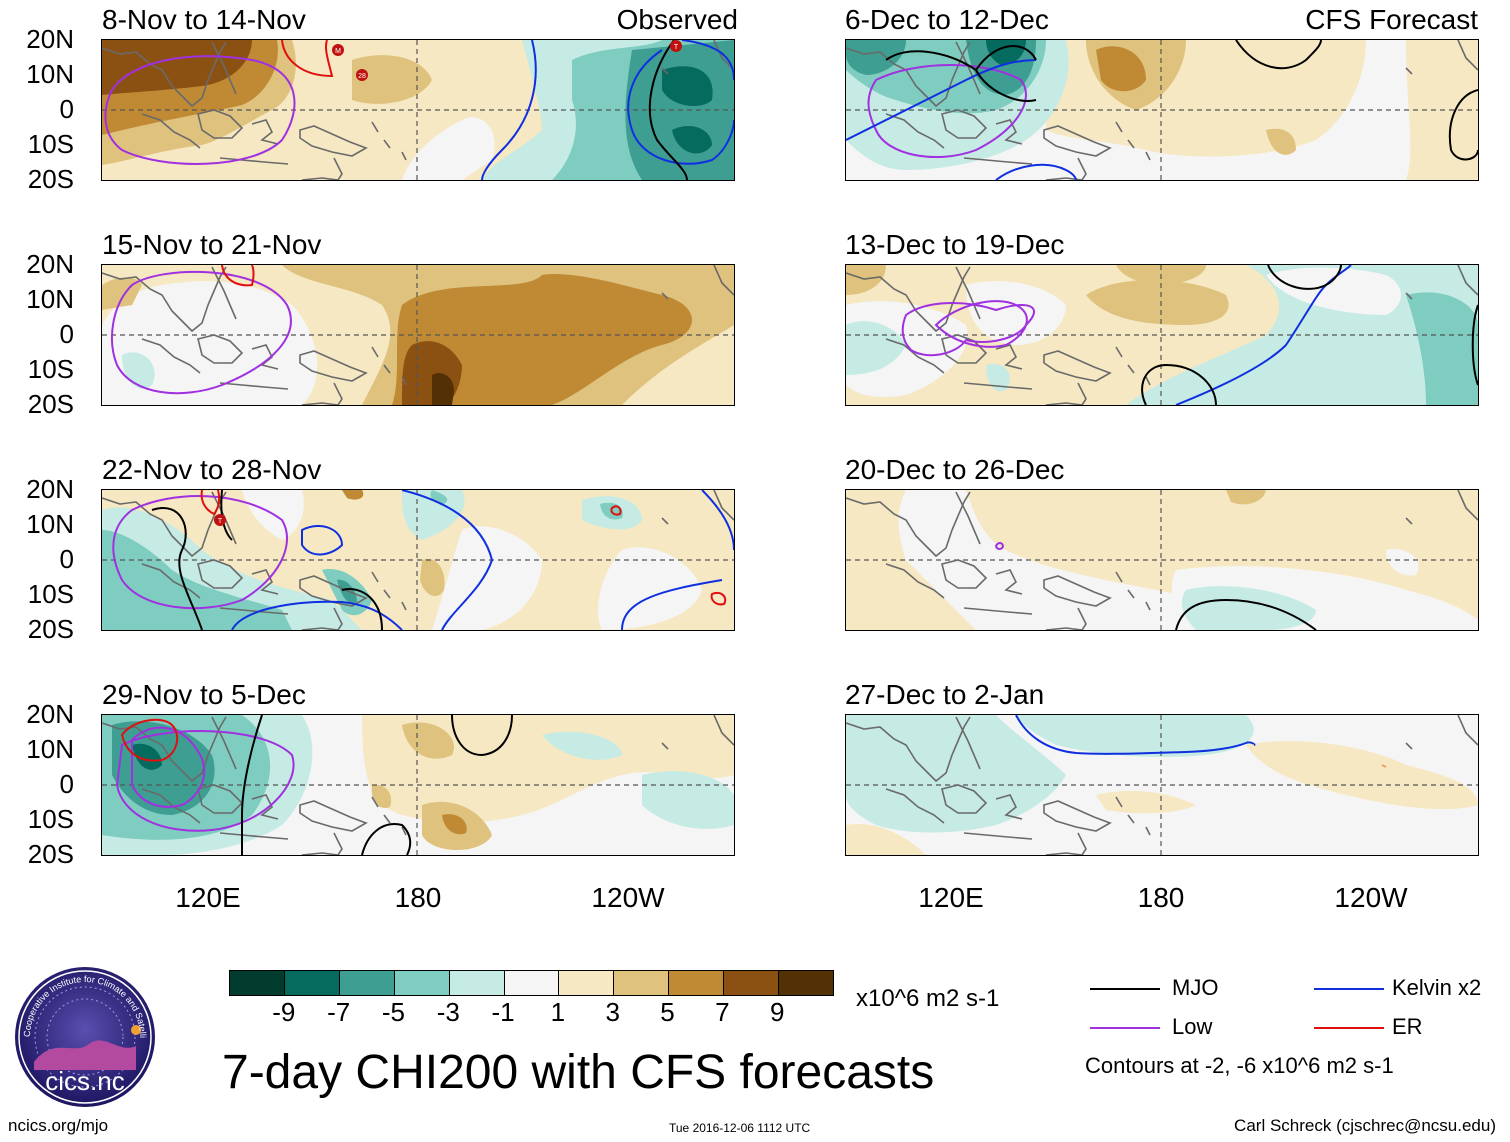 This screenshot has height=1142, width=1510. What do you see at coordinates (1437, 987) in the screenshot?
I see `legend-kelvin-label: Kelvin x2` at bounding box center [1437, 987].